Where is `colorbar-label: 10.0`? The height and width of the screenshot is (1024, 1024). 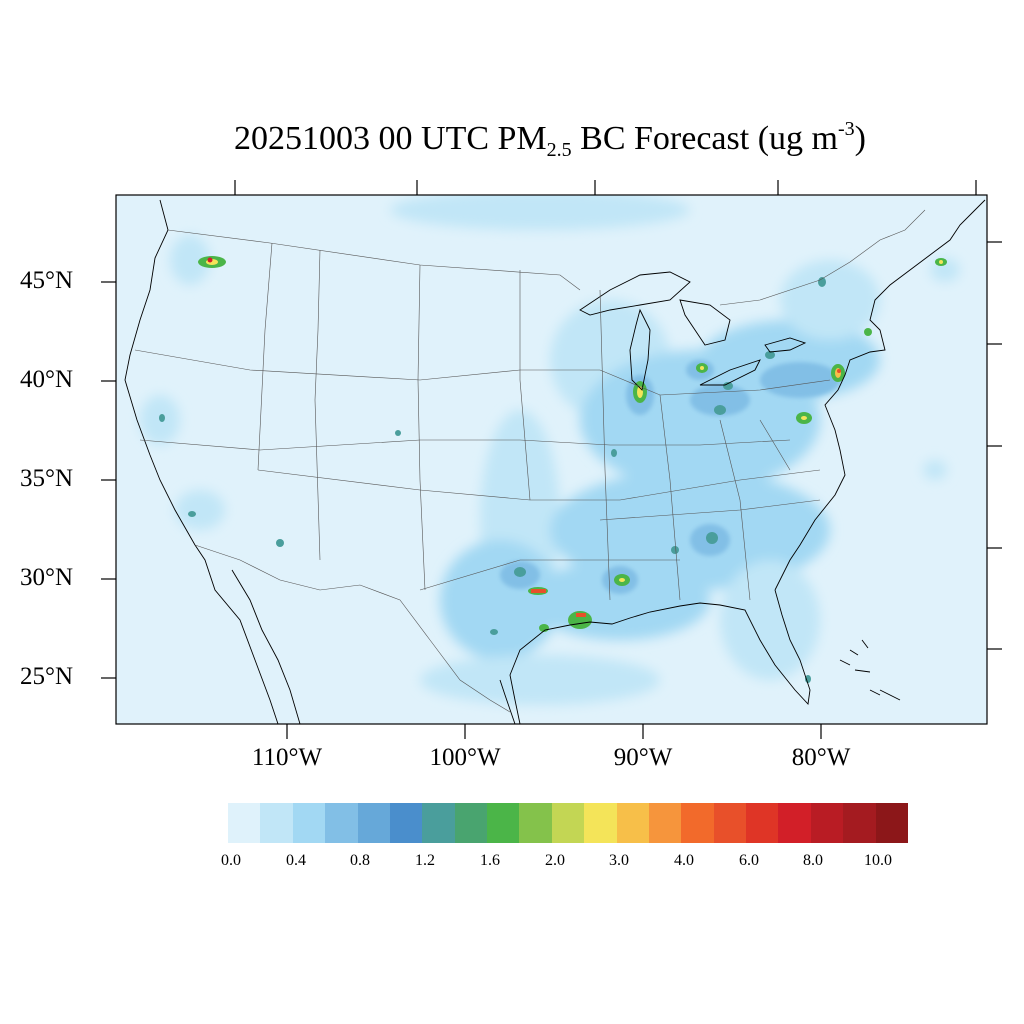 colorbar-label: 10.0 is located at coordinates (878, 860).